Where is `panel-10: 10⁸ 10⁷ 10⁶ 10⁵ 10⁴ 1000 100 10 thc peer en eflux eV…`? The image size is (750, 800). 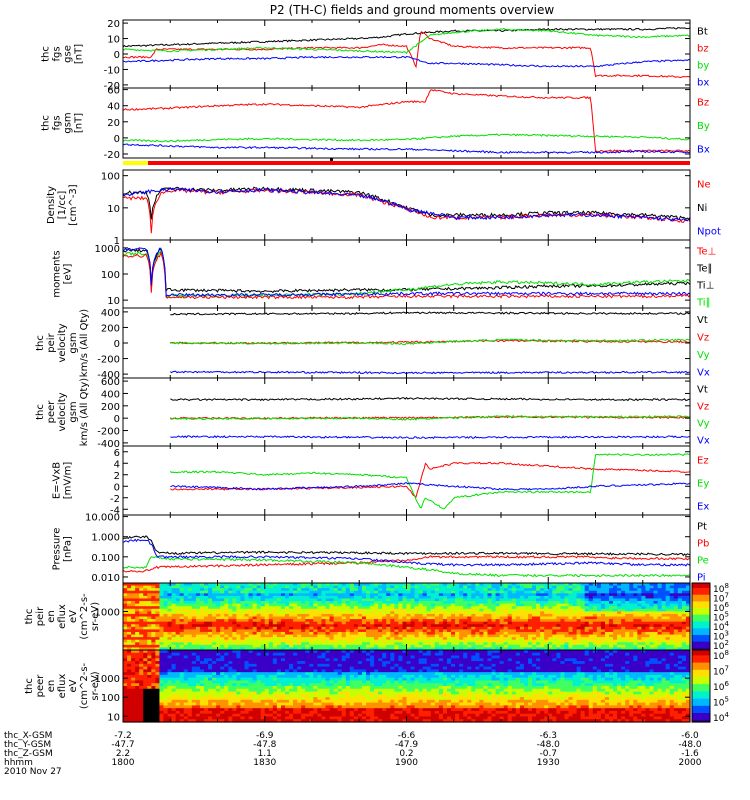
panel-10: 10⁸ 10⁷ 10⁶ 10⁵ 10⁴ 1000 100 10 thc peer en eflux eV… is located at coordinates (376, 686).